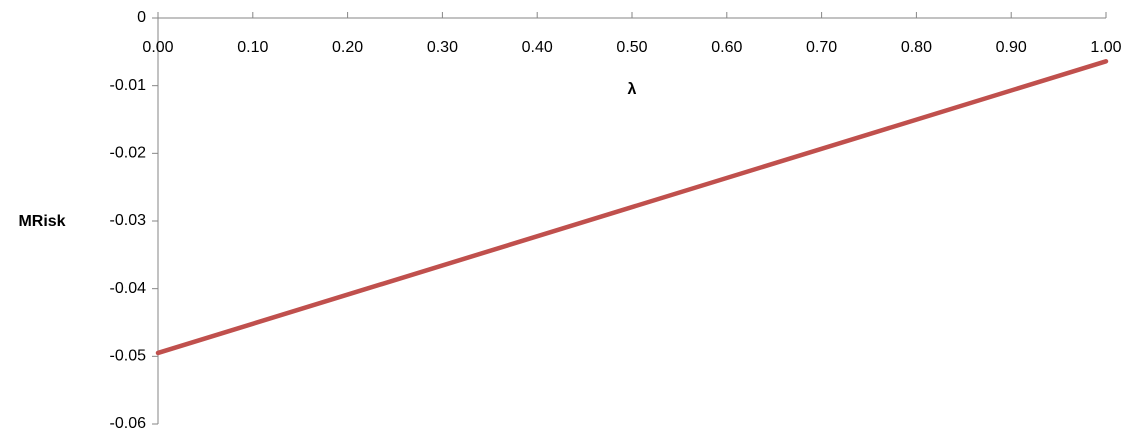  I want to click on x-tick-label: 0.10, so click(252, 47).